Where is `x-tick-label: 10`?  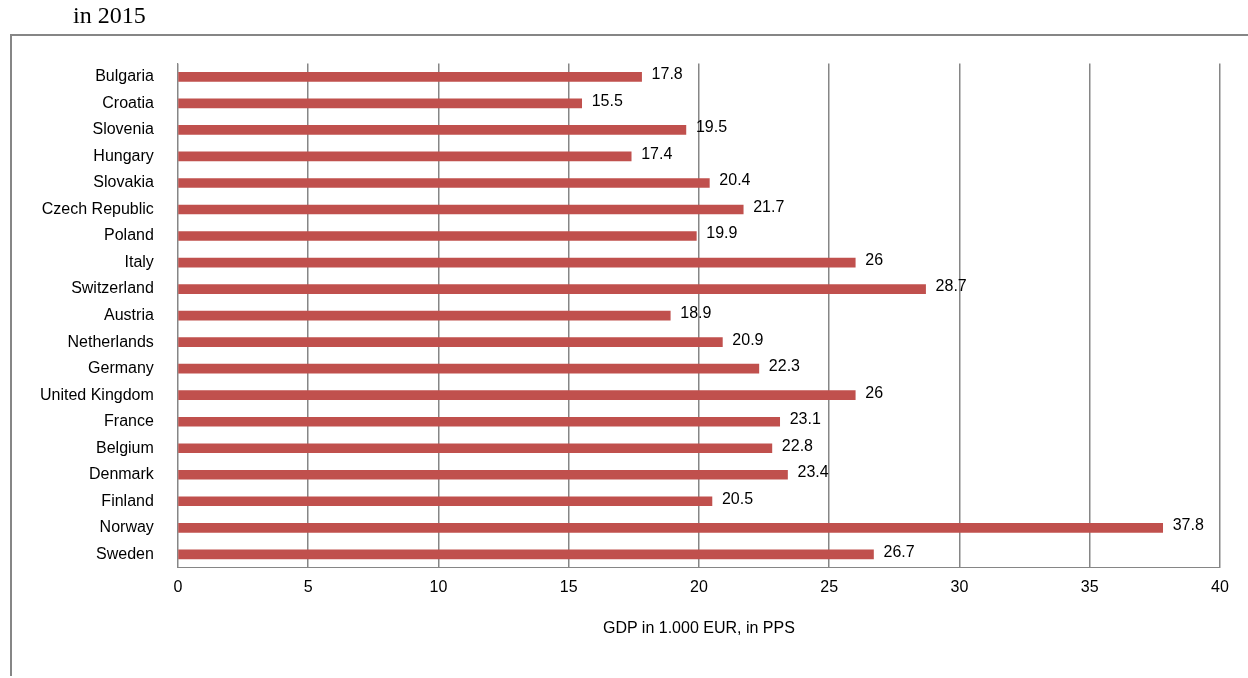 x-tick-label: 10 is located at coordinates (438, 586).